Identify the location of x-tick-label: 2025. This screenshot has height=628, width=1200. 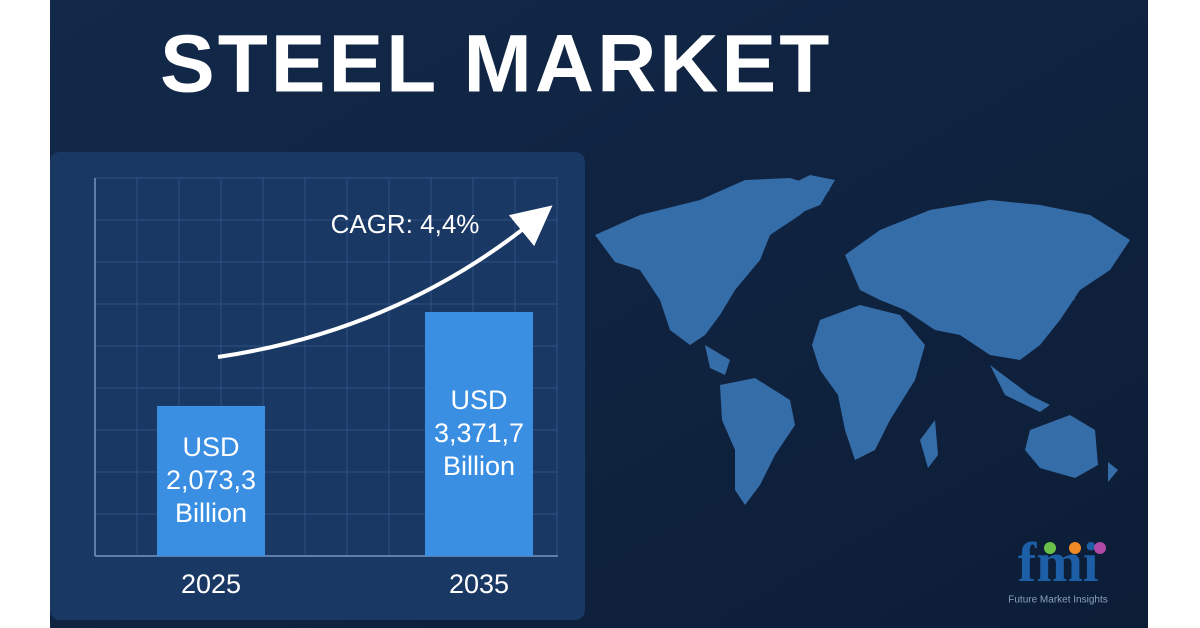
(211, 584).